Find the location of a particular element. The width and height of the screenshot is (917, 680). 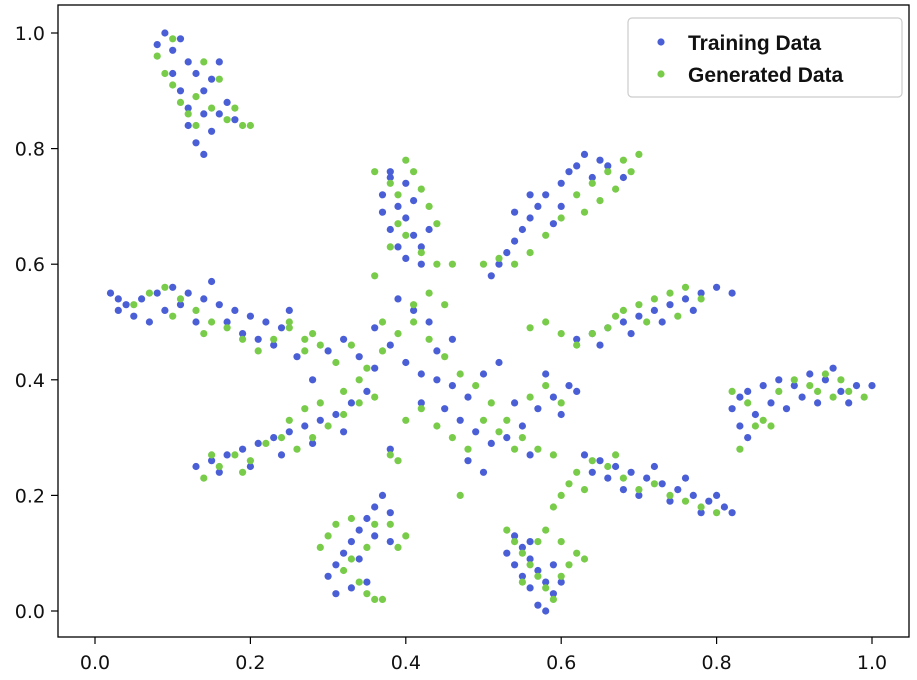

x-tick-label: 0.4 is located at coordinates (406, 663).